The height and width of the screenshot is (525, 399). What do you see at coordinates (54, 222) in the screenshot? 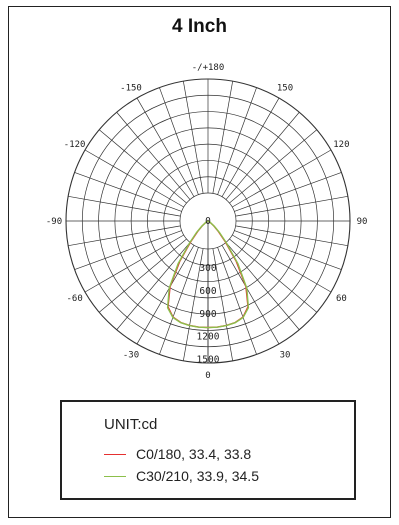
I see `angle-tick-label: -90` at bounding box center [54, 222].